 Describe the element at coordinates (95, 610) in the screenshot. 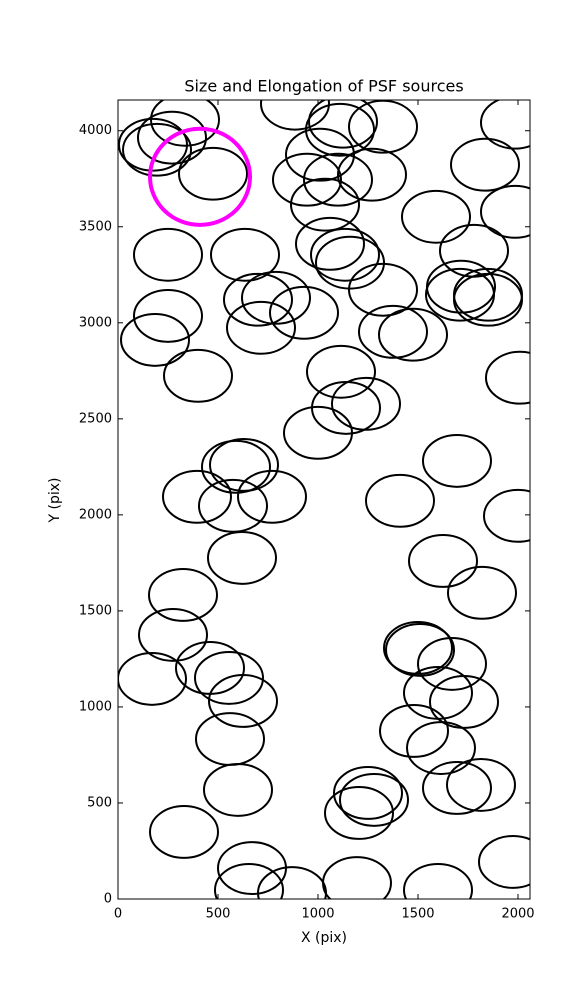

I see `y-tick-label: 1500` at that location.